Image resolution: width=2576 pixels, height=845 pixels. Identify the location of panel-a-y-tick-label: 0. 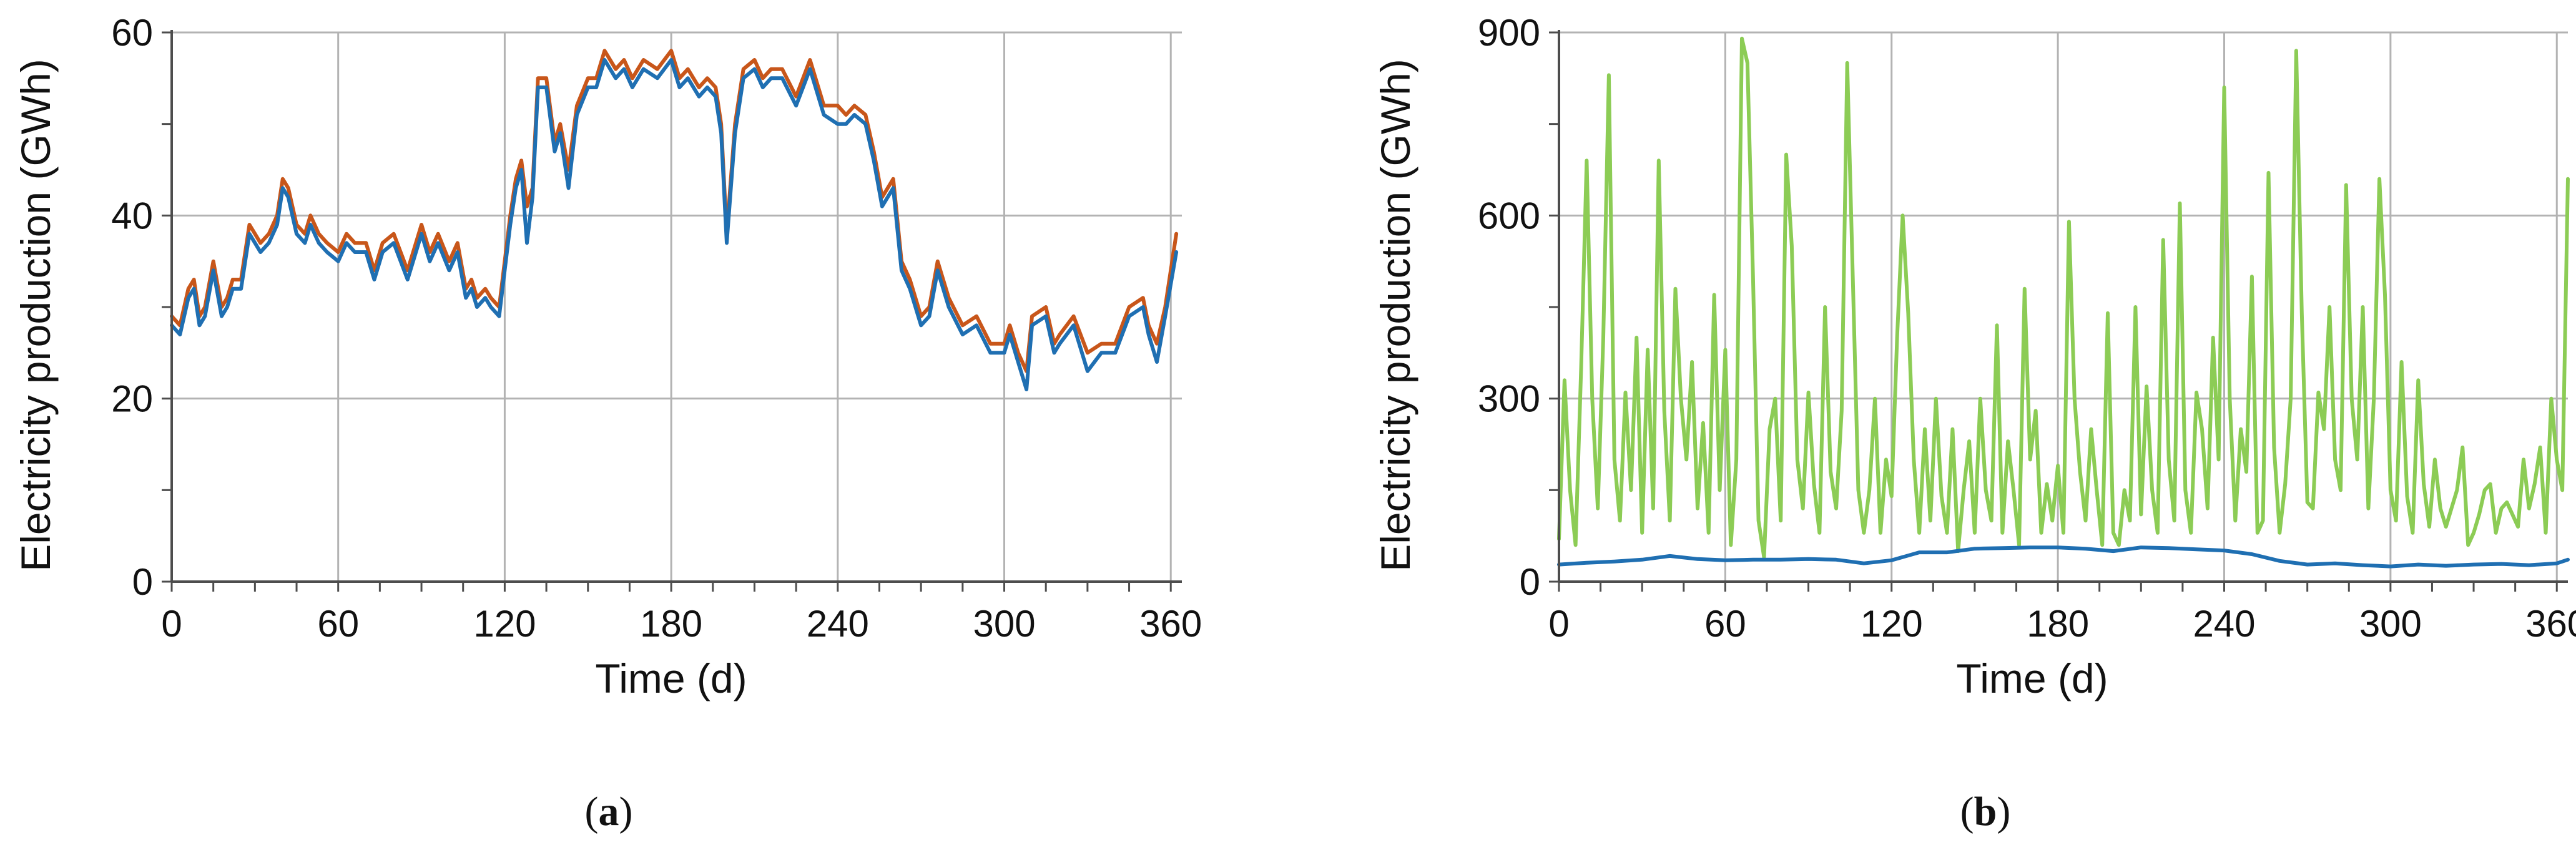
(142, 582).